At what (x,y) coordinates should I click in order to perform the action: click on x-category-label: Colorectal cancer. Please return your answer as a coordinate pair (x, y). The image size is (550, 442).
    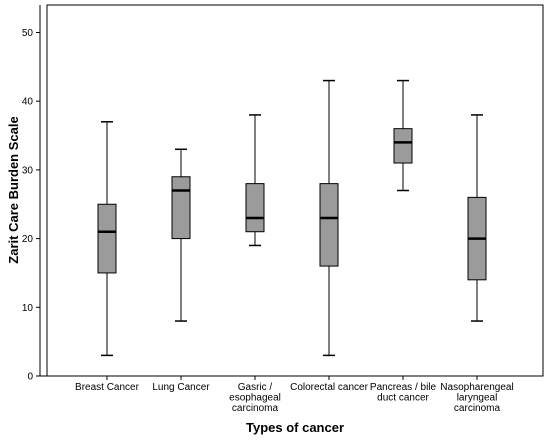
    Looking at the image, I should click on (329, 387).